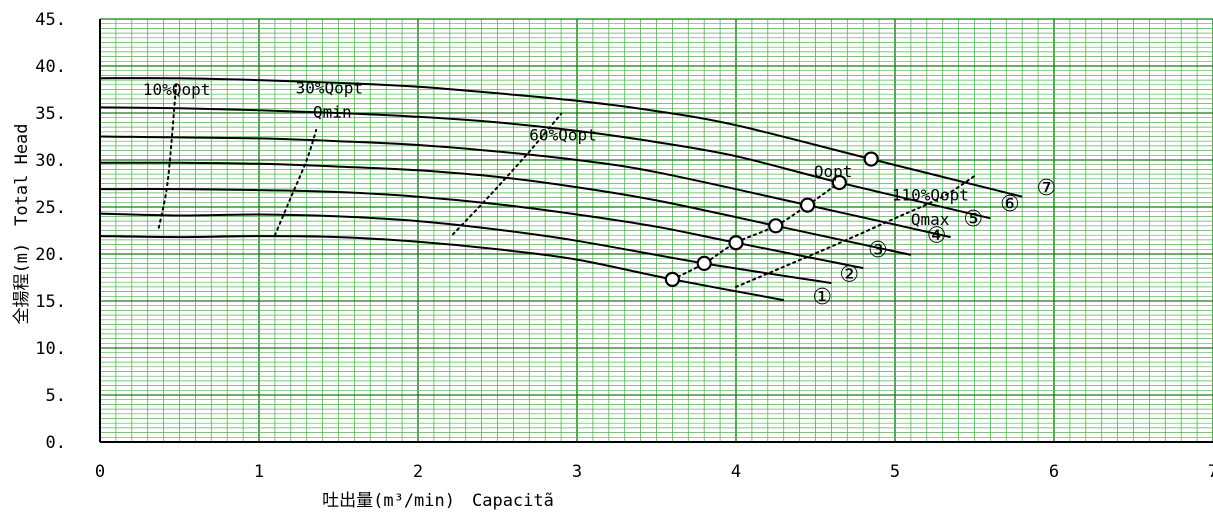 Image resolution: width=1213 pixels, height=516 pixels. I want to click on annotation-label: 60%Qopt, so click(562, 134).